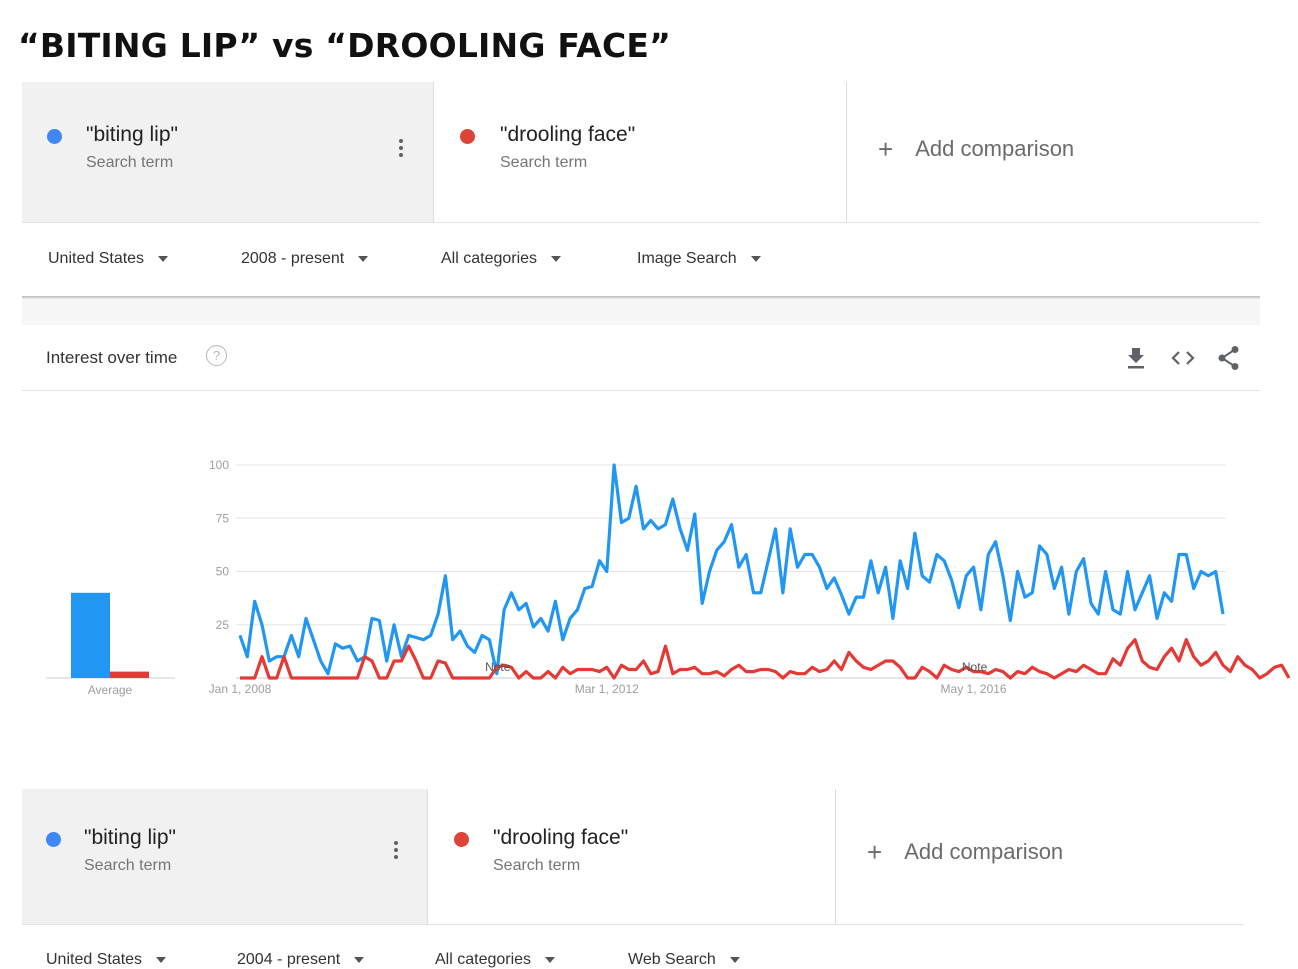 The height and width of the screenshot is (969, 1298). I want to click on average-bar-drooling-face, so click(129, 674).